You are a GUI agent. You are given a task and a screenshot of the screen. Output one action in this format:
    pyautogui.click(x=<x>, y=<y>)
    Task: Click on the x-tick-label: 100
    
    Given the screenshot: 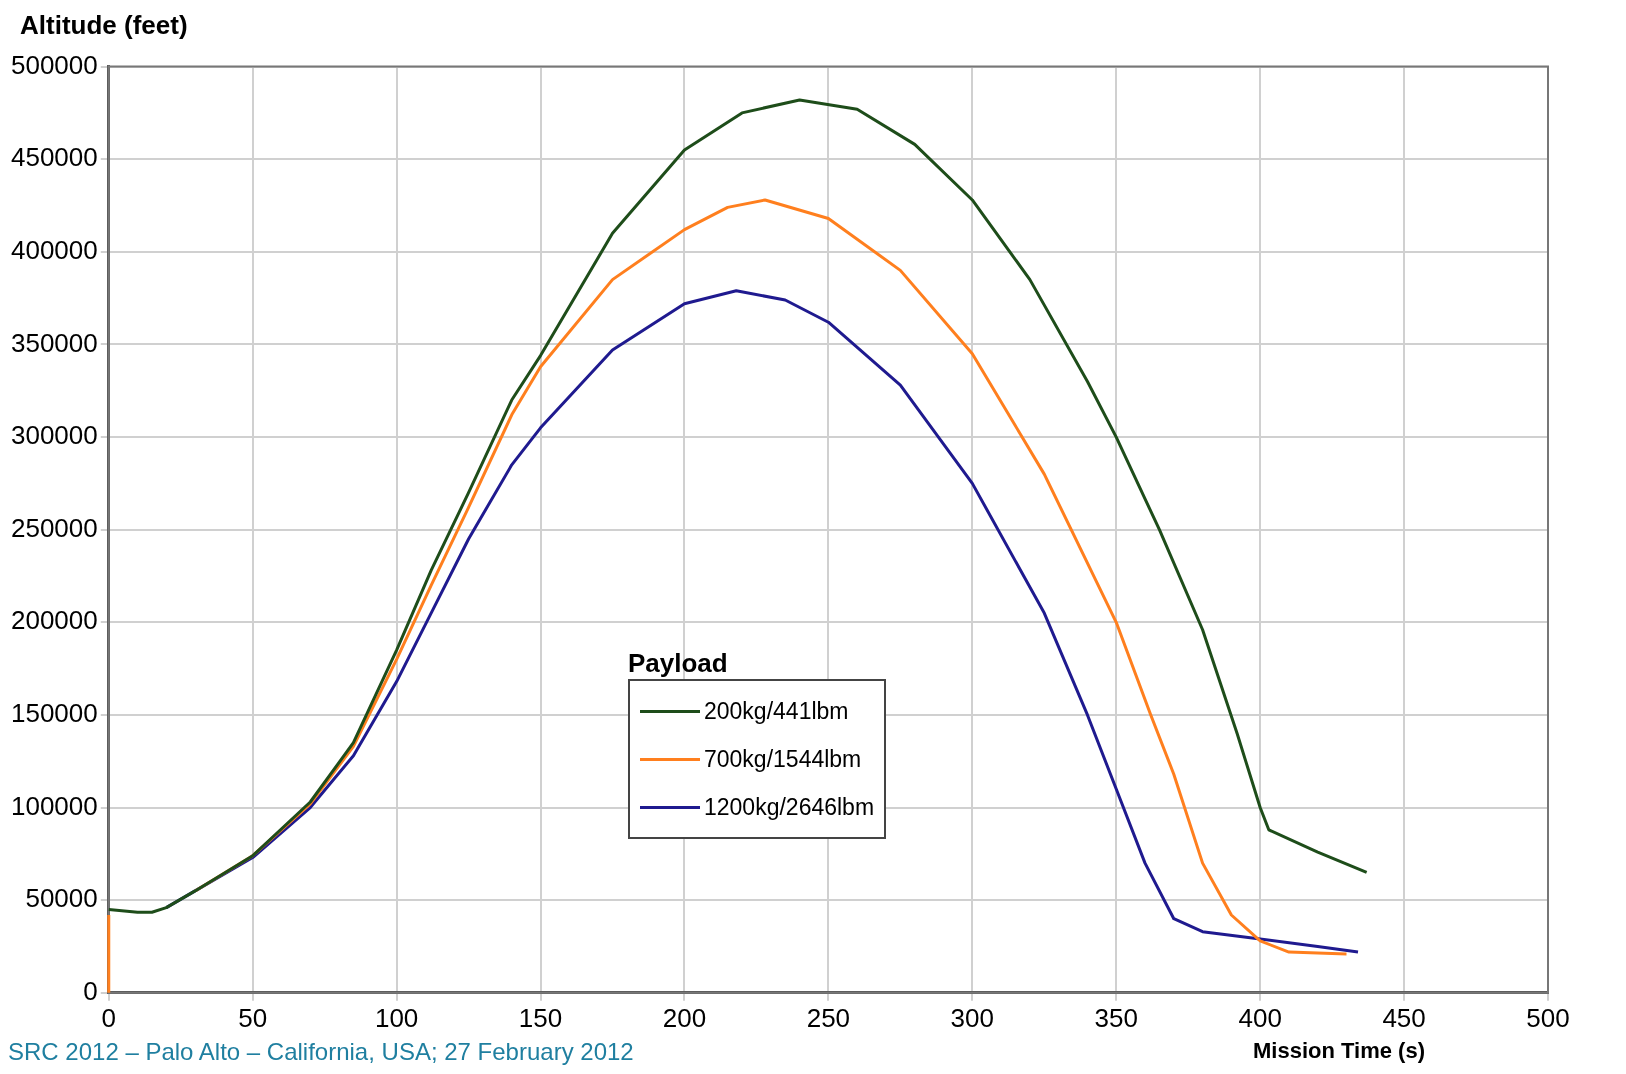 What is the action you would take?
    pyautogui.click(x=396, y=1017)
    